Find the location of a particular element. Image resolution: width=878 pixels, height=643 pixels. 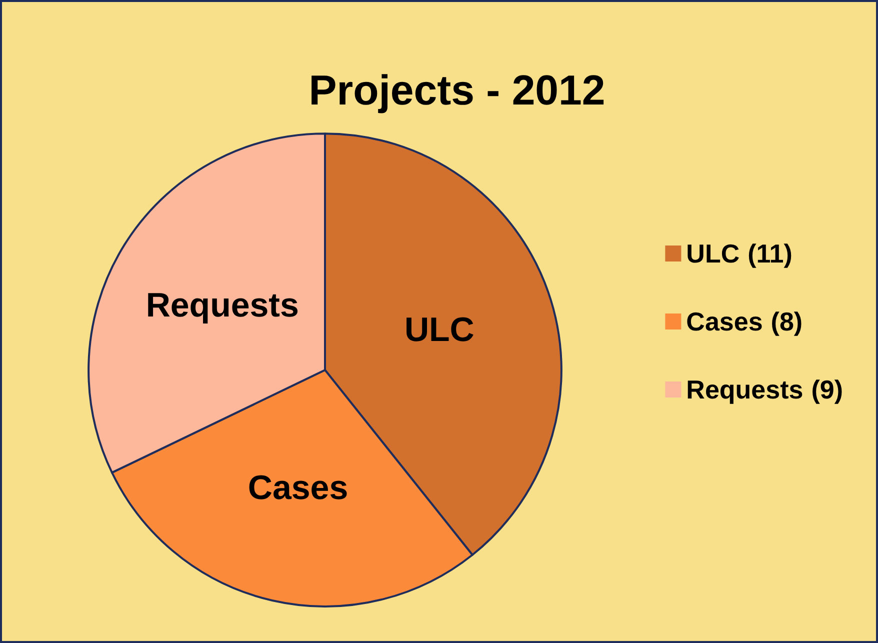

data-label: (9) is located at coordinates (827, 389).